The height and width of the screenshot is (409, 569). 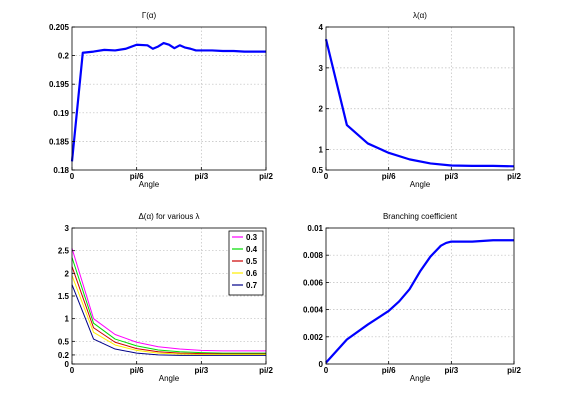 I want to click on panel-branching-xlabel: Angle, so click(x=420, y=378).